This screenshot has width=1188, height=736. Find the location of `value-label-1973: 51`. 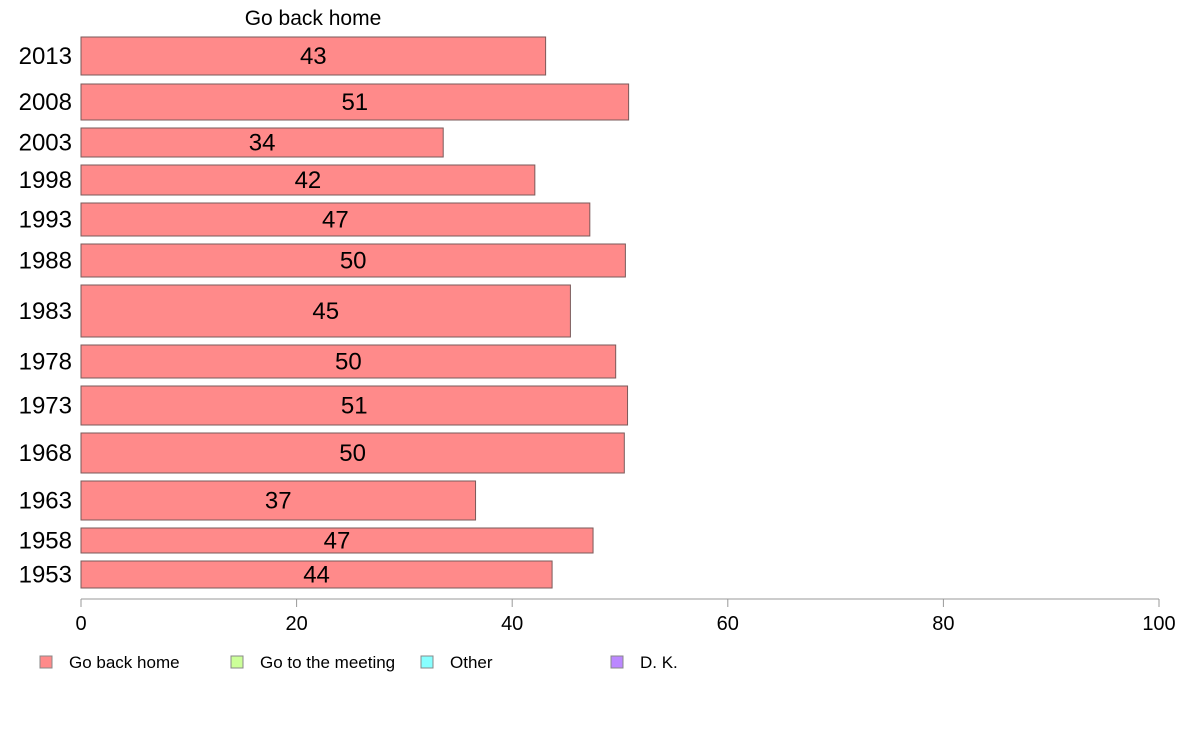

value-label-1973: 51 is located at coordinates (354, 406).